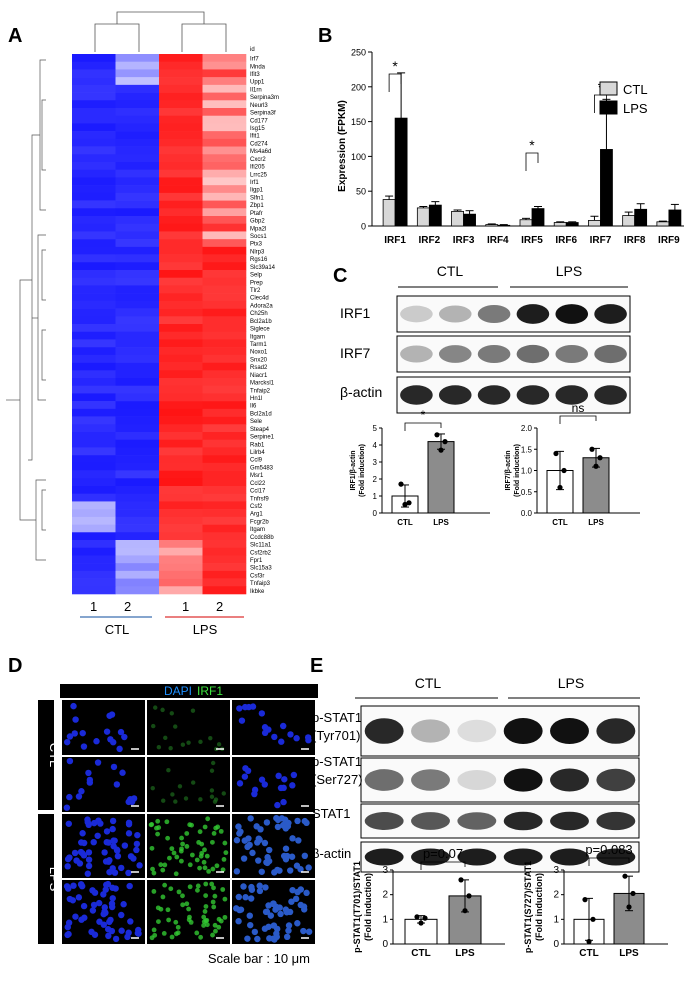 This screenshot has height=991, width=688. What do you see at coordinates (210, 691) in the screenshot?
I see `irf1-label: IRF1` at bounding box center [210, 691].